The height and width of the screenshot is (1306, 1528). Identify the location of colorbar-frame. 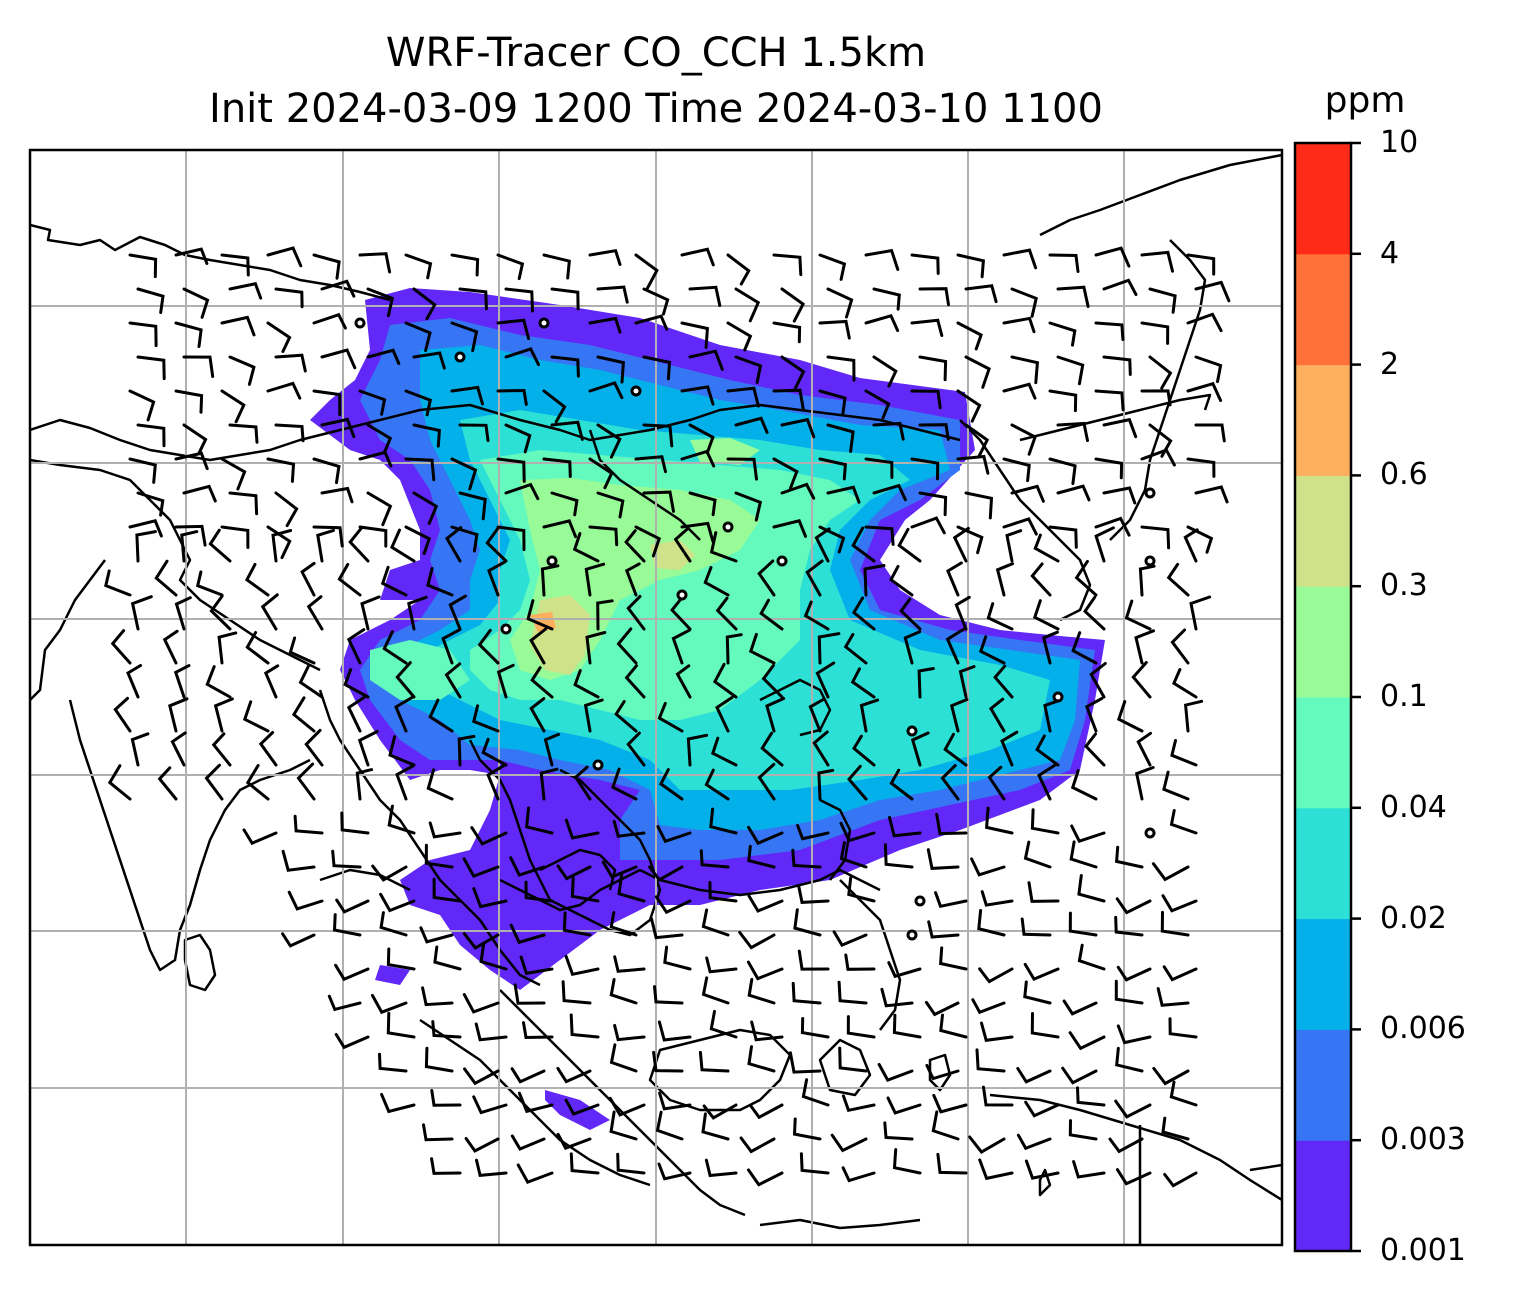
(1323, 697).